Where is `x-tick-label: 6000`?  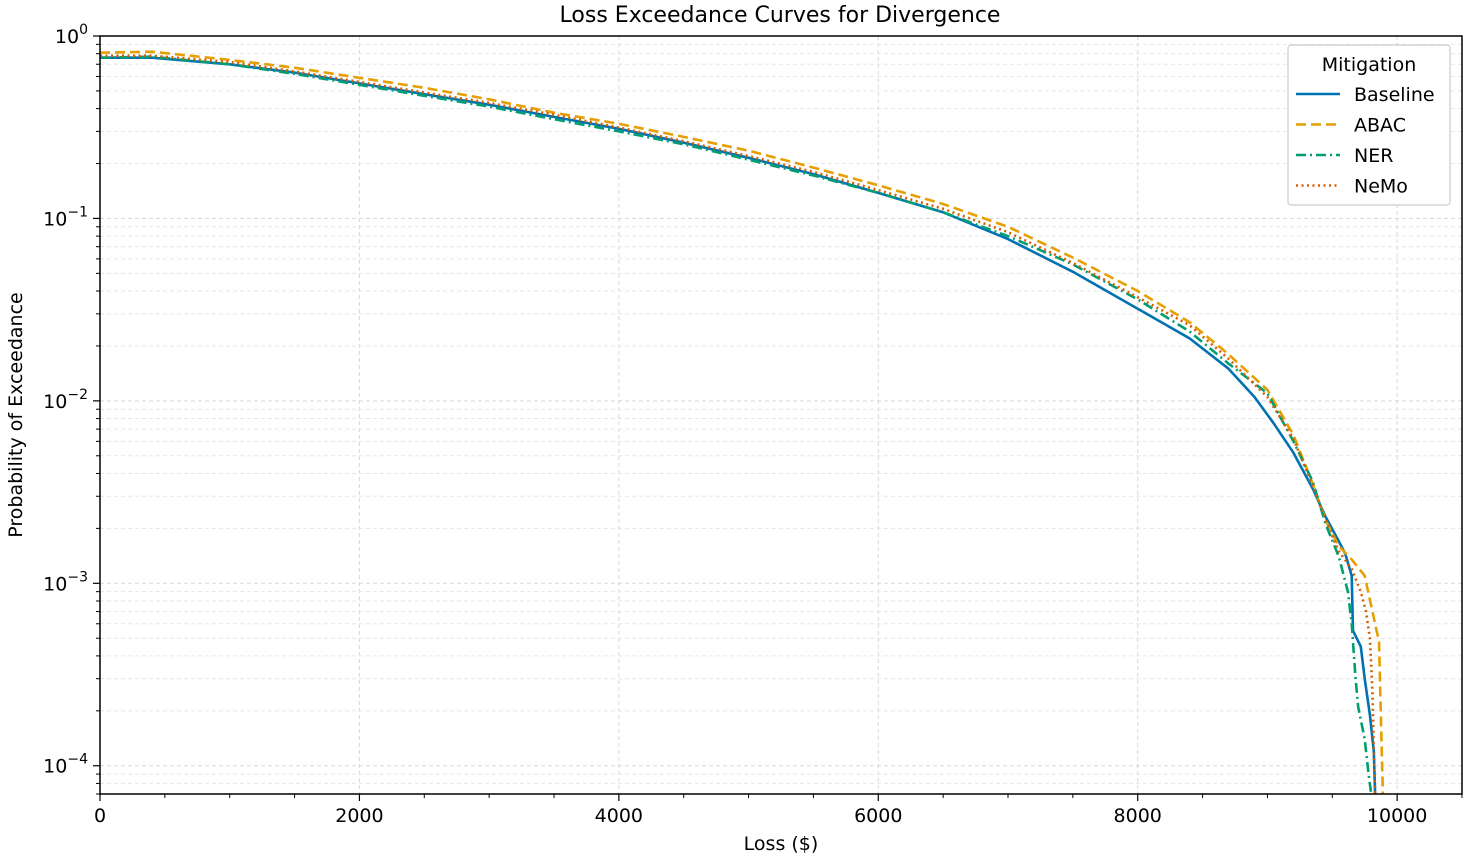 x-tick-label: 6000 is located at coordinates (878, 816).